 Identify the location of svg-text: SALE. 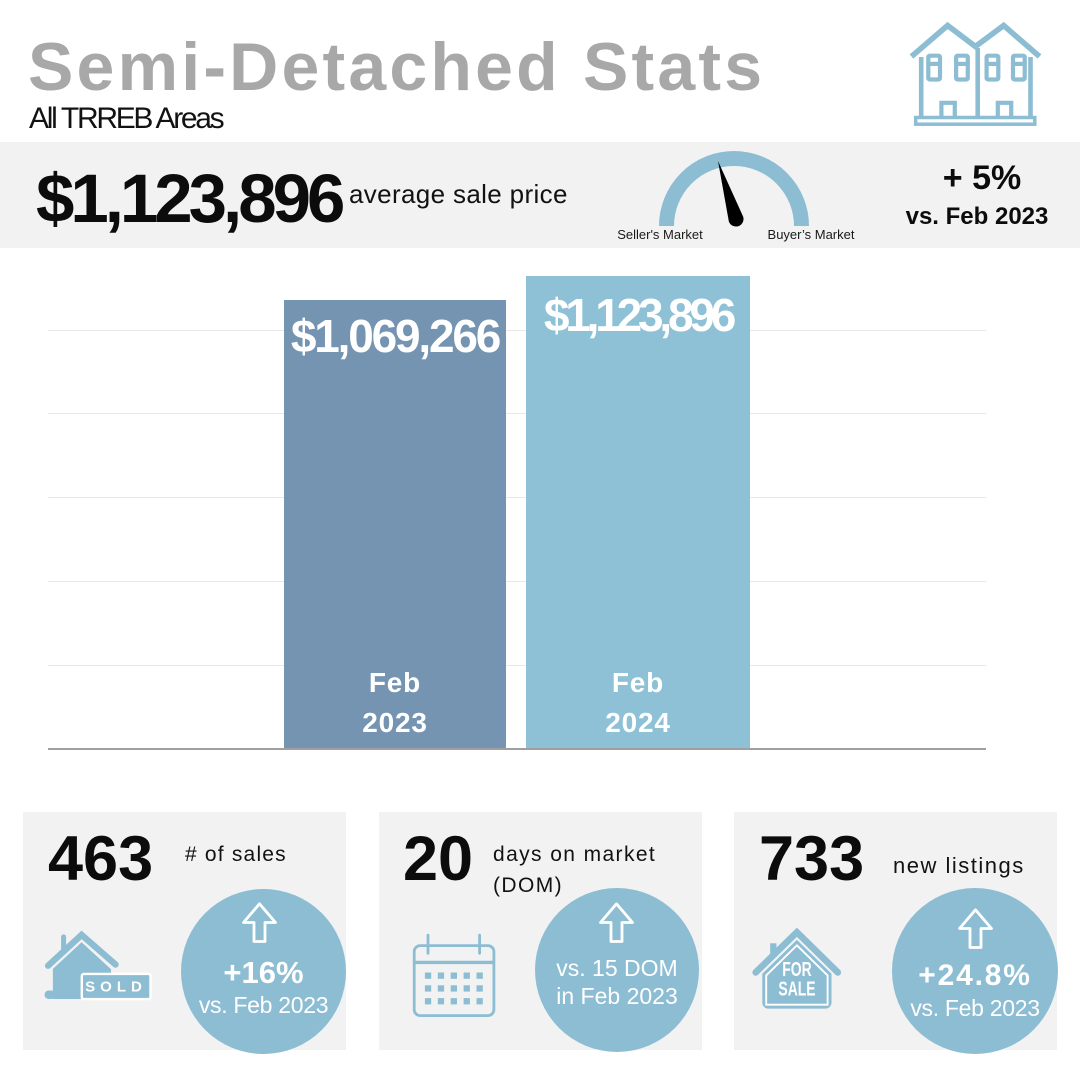
(796, 988).